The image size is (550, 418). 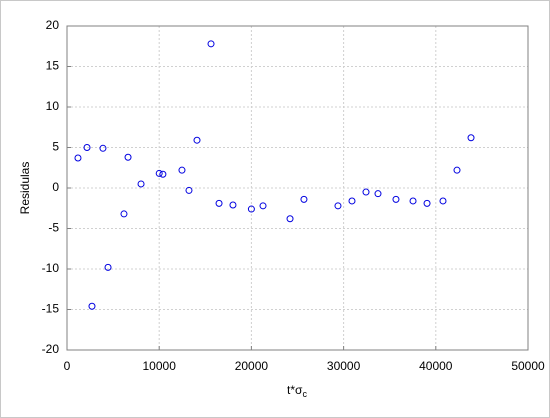 I want to click on y-tick-label: 5, so click(x=55, y=147).